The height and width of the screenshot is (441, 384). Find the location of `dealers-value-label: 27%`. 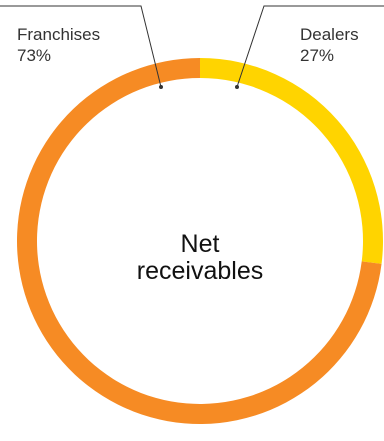

dealers-value-label: 27% is located at coordinates (317, 55).